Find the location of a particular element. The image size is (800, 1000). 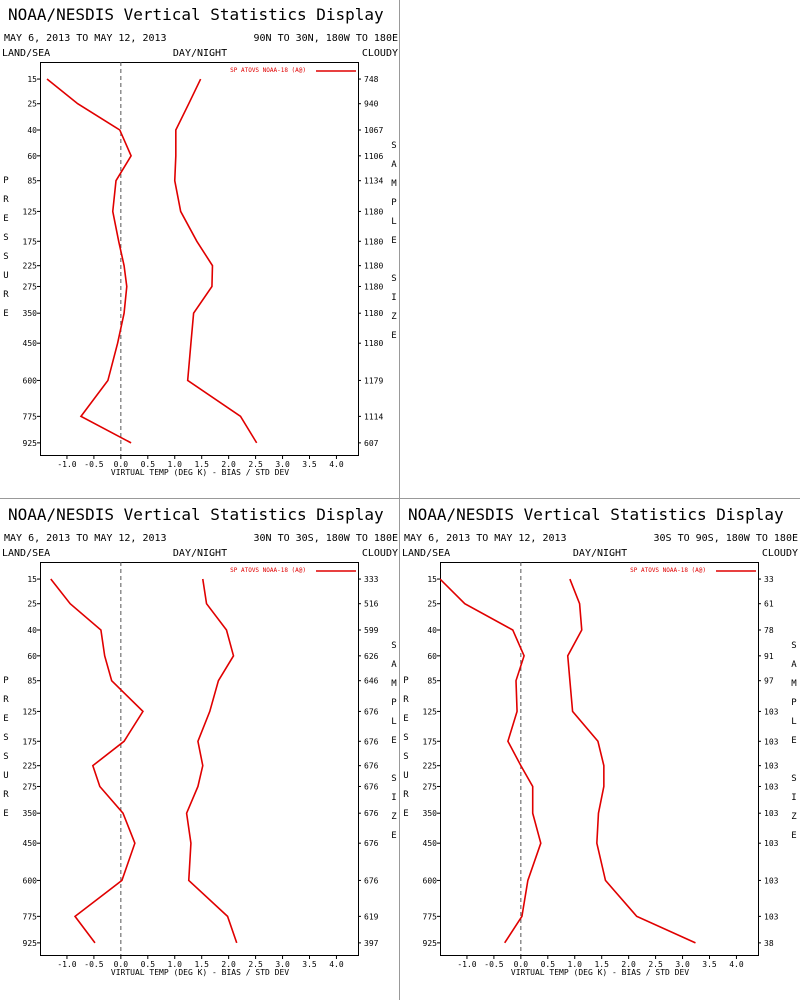

sample-size-label: 91 is located at coordinates (769, 656).